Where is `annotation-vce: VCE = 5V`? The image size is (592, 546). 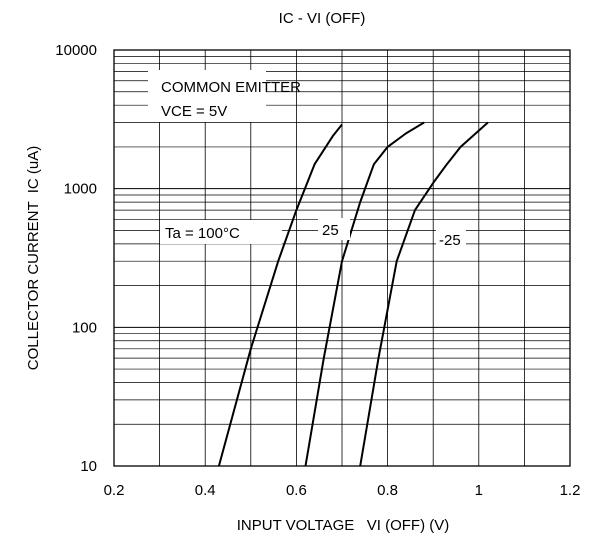 annotation-vce: VCE = 5V is located at coordinates (194, 111).